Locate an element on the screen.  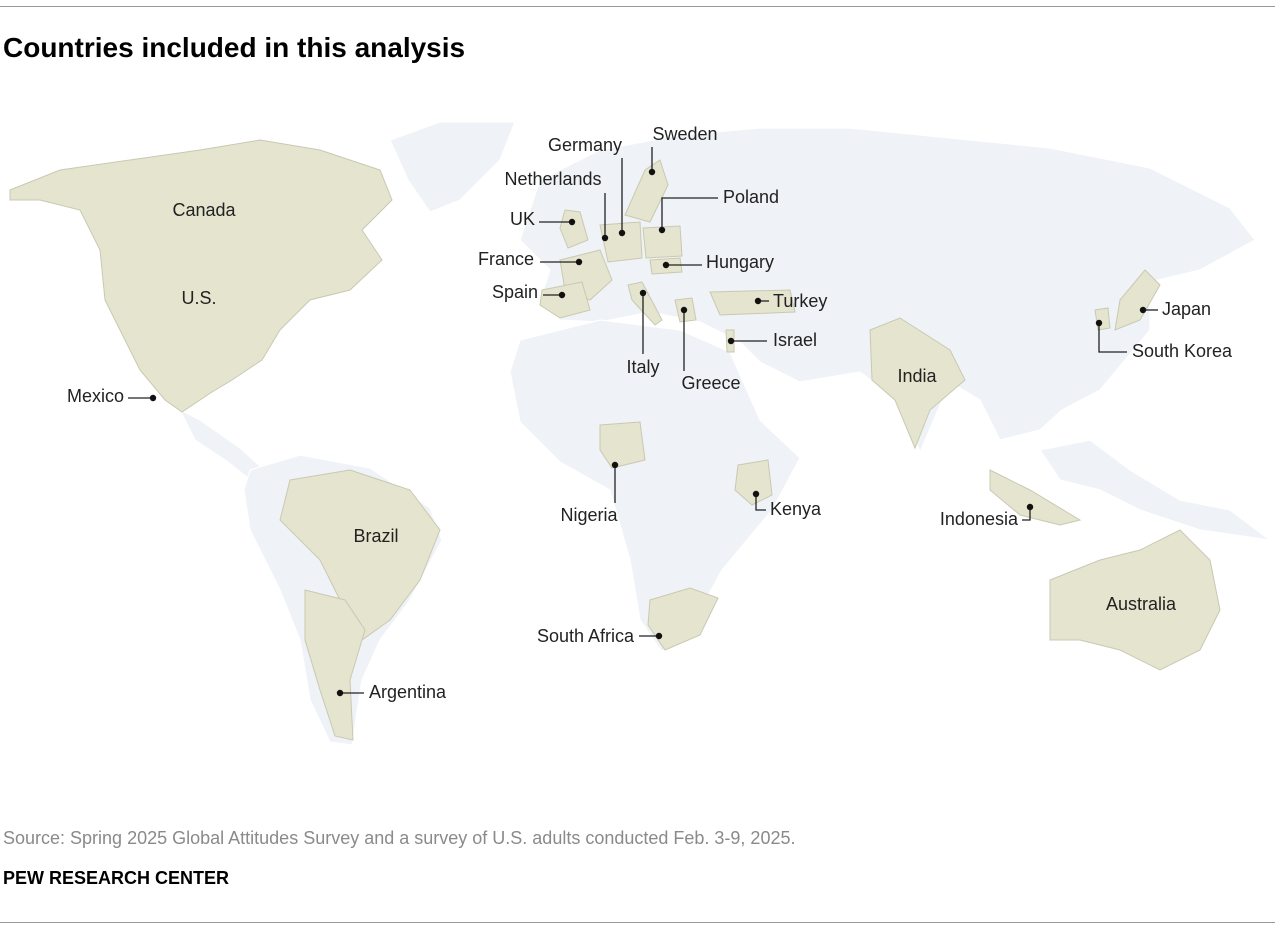
country-label: Argentina is located at coordinates (408, 692).